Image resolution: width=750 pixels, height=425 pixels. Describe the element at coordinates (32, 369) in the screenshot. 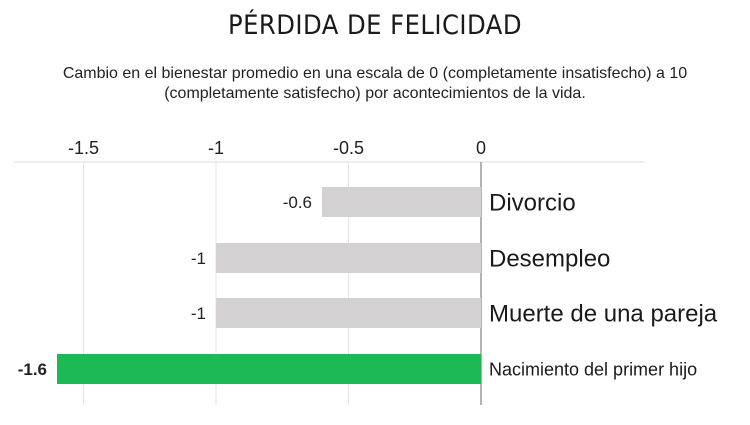

I see `data-label: -1.6` at that location.